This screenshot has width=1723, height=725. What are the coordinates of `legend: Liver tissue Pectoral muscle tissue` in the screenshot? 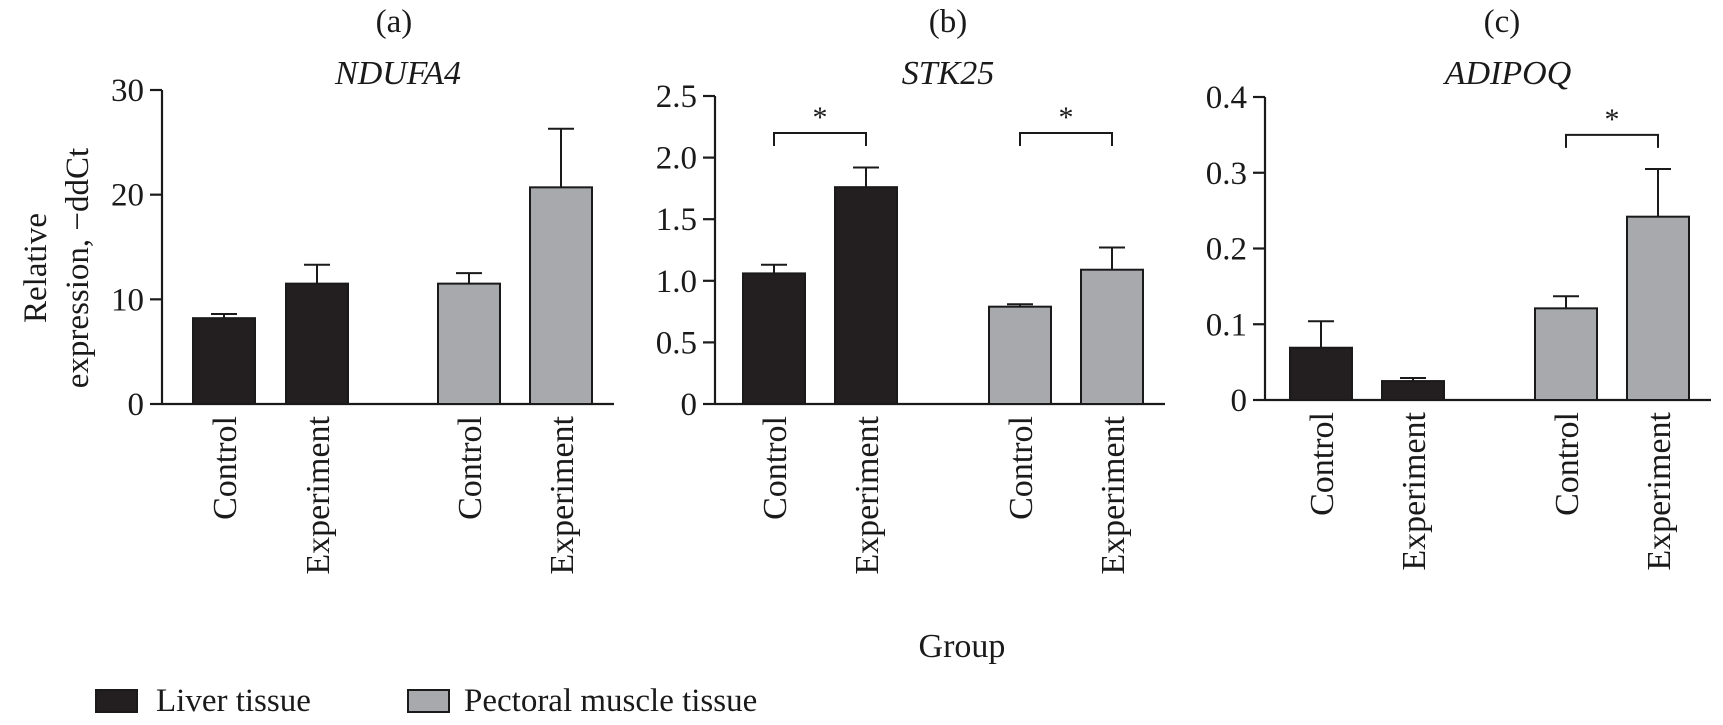 It's located at (426, 701).